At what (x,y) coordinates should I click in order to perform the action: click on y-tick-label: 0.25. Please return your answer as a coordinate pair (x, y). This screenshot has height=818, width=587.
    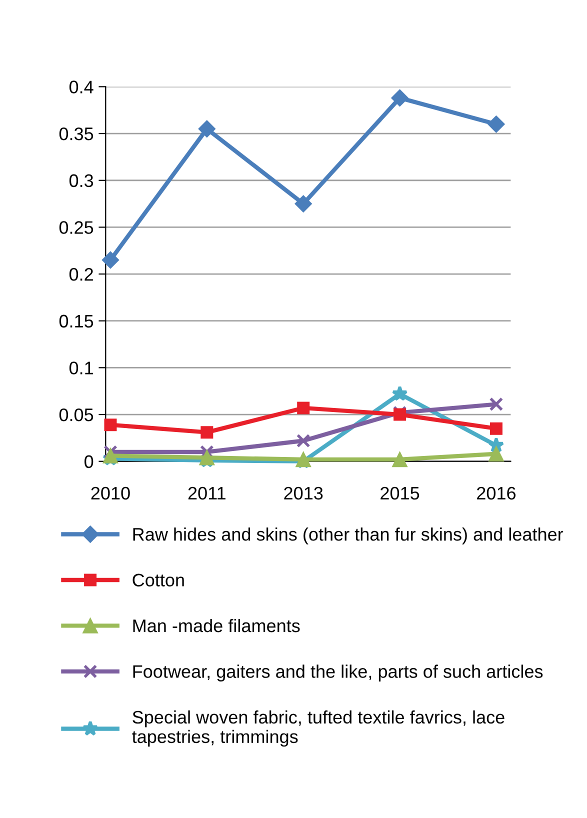
    Looking at the image, I should click on (76, 227).